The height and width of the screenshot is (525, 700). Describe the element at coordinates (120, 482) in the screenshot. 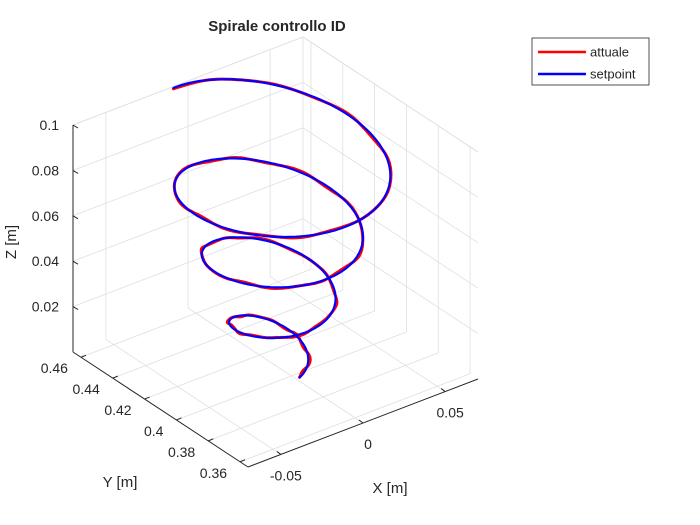

I see `y-axis-label: Y [m]` at that location.